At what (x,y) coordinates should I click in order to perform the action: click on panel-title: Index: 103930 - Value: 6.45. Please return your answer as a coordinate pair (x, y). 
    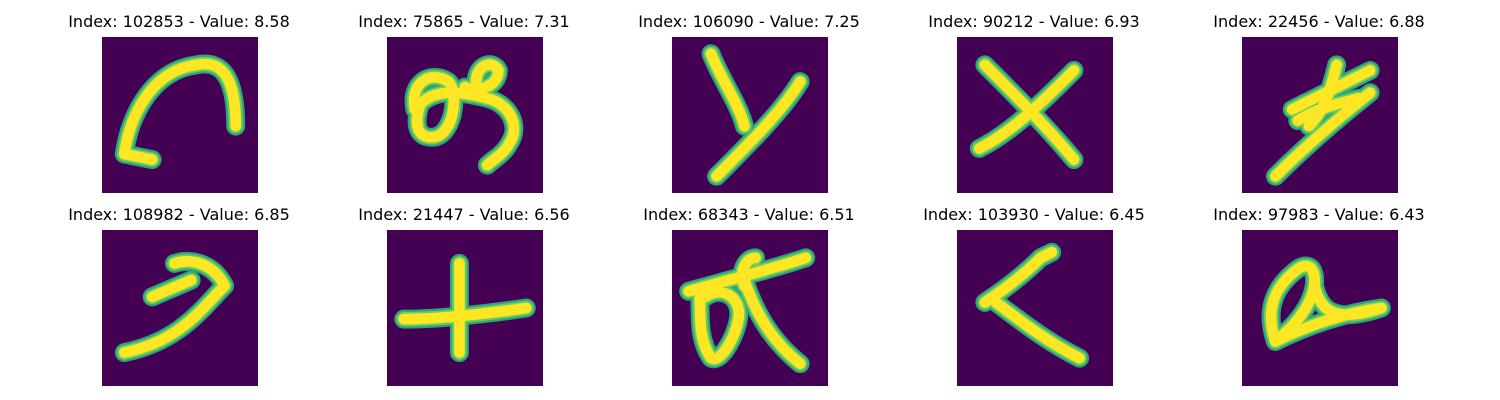
    Looking at the image, I should click on (1034, 214).